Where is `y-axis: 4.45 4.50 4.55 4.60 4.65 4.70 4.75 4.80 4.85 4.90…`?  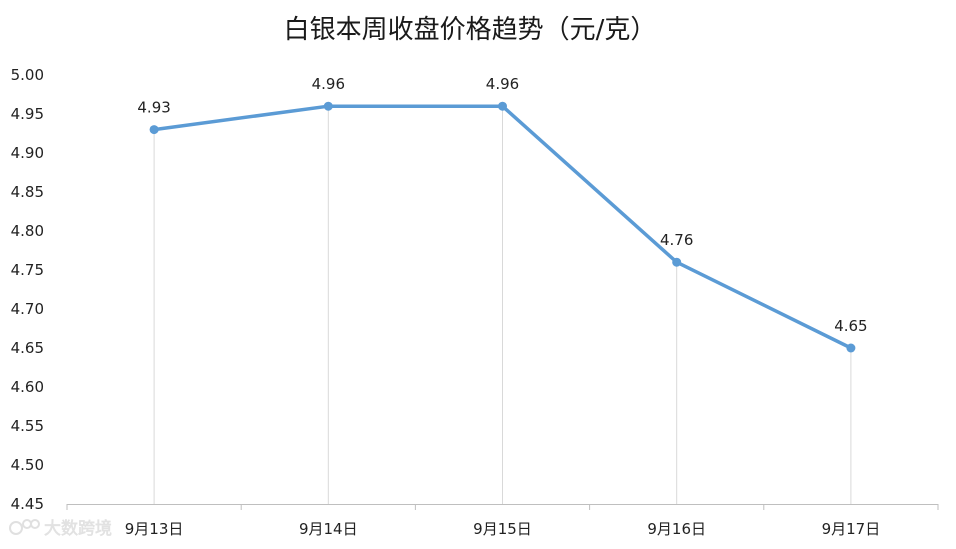
y-axis: 4.45 4.50 4.55 4.60 4.65 4.70 4.75 4.80 4.85 4.90… is located at coordinates (27, 289).